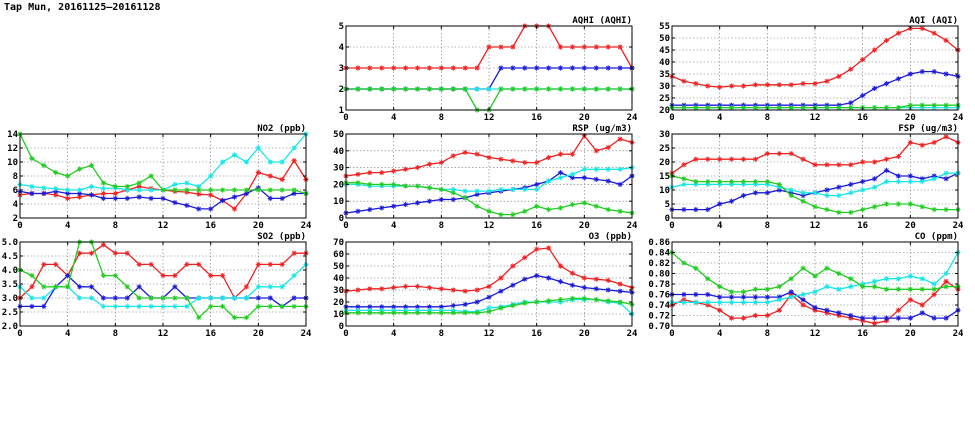 The image size is (975, 447). What do you see at coordinates (12, 163) in the screenshot?
I see `y-tick-label: 10` at bounding box center [12, 163].